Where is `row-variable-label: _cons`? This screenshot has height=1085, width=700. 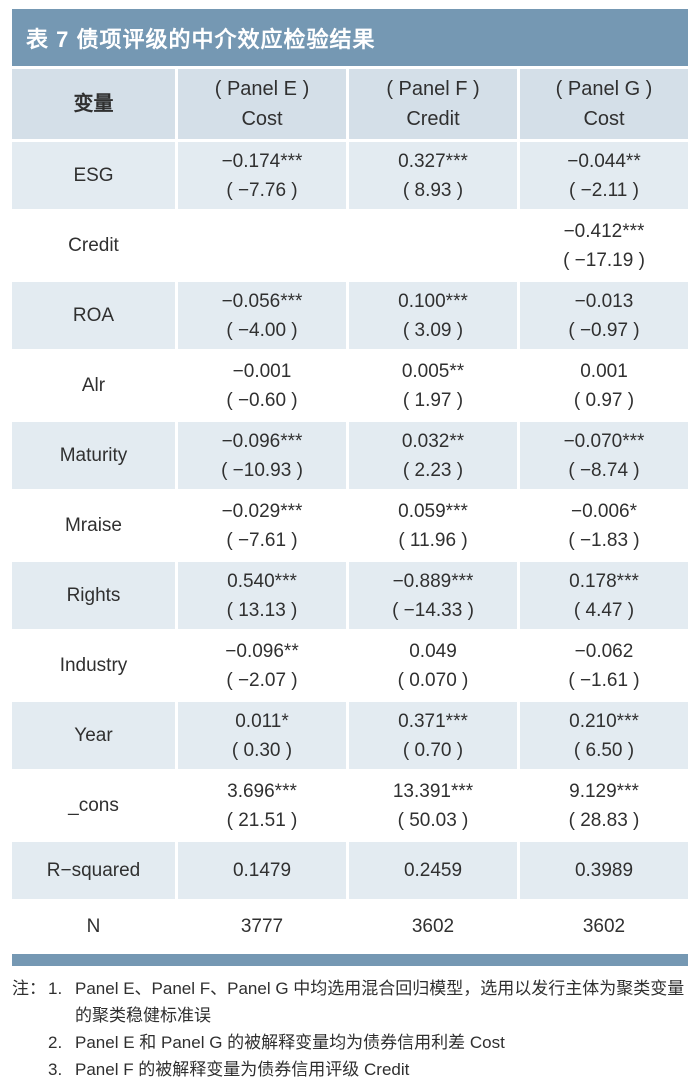
row-variable-label: _cons is located at coordinates (93, 805).